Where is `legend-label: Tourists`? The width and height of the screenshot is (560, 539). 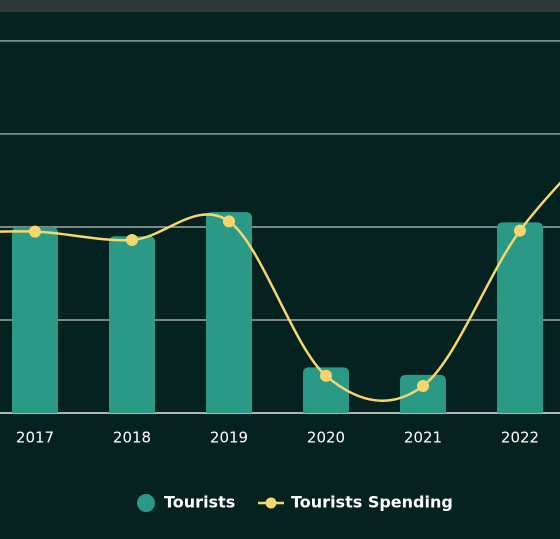 legend-label: Tourists is located at coordinates (199, 502).